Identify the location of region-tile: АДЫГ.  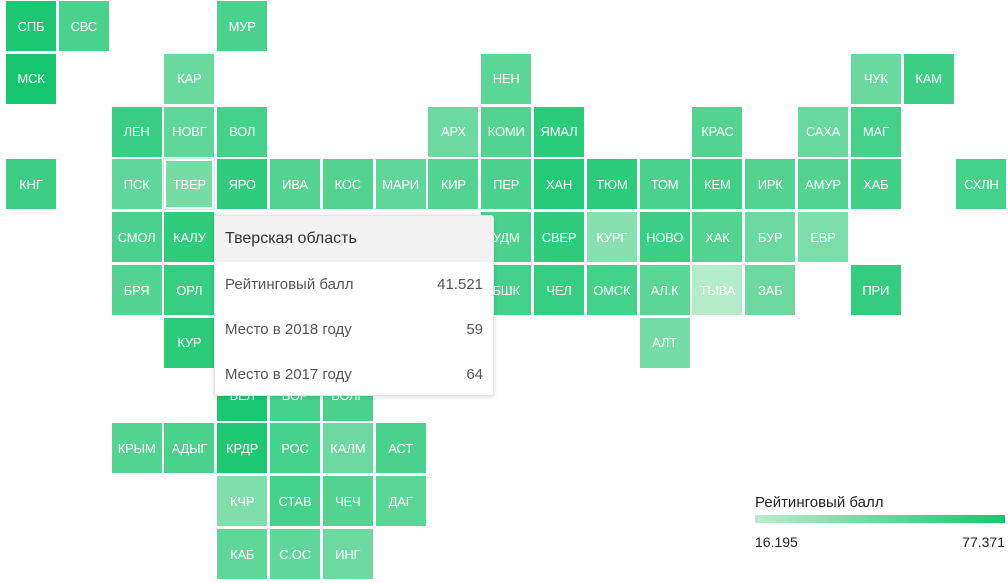
(189, 448).